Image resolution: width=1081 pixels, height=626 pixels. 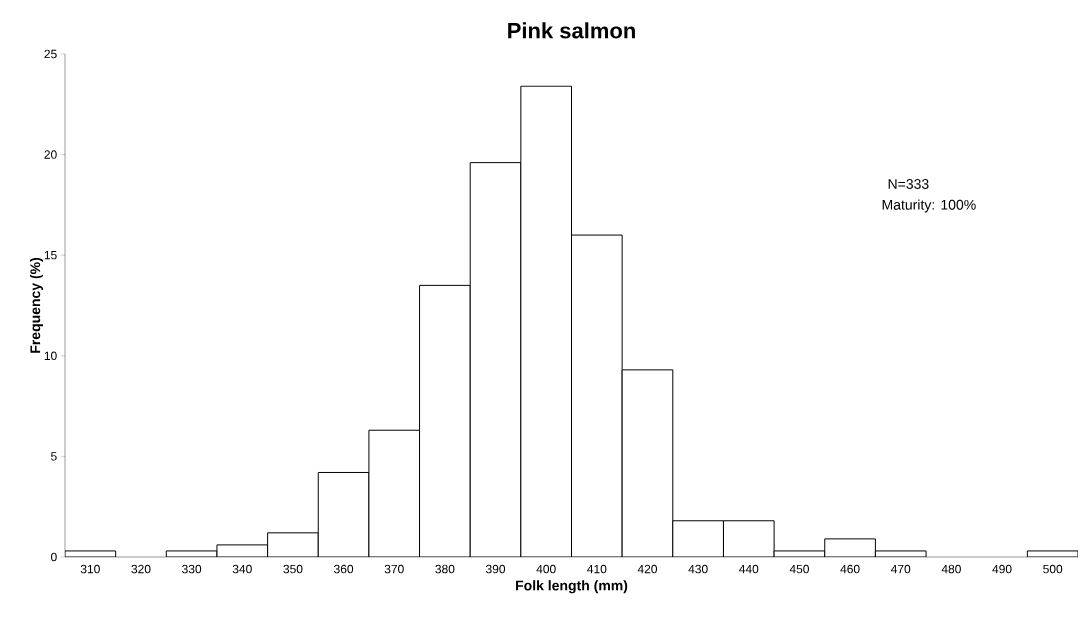 What do you see at coordinates (571, 30) in the screenshot?
I see `chart-title: Pink salmon` at bounding box center [571, 30].